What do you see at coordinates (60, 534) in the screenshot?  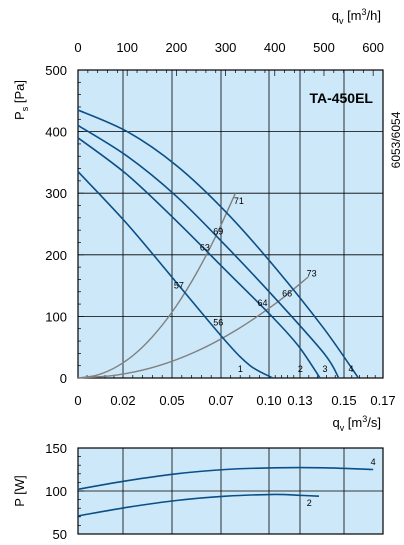 I see `power-tick-label: 50` at bounding box center [60, 534].